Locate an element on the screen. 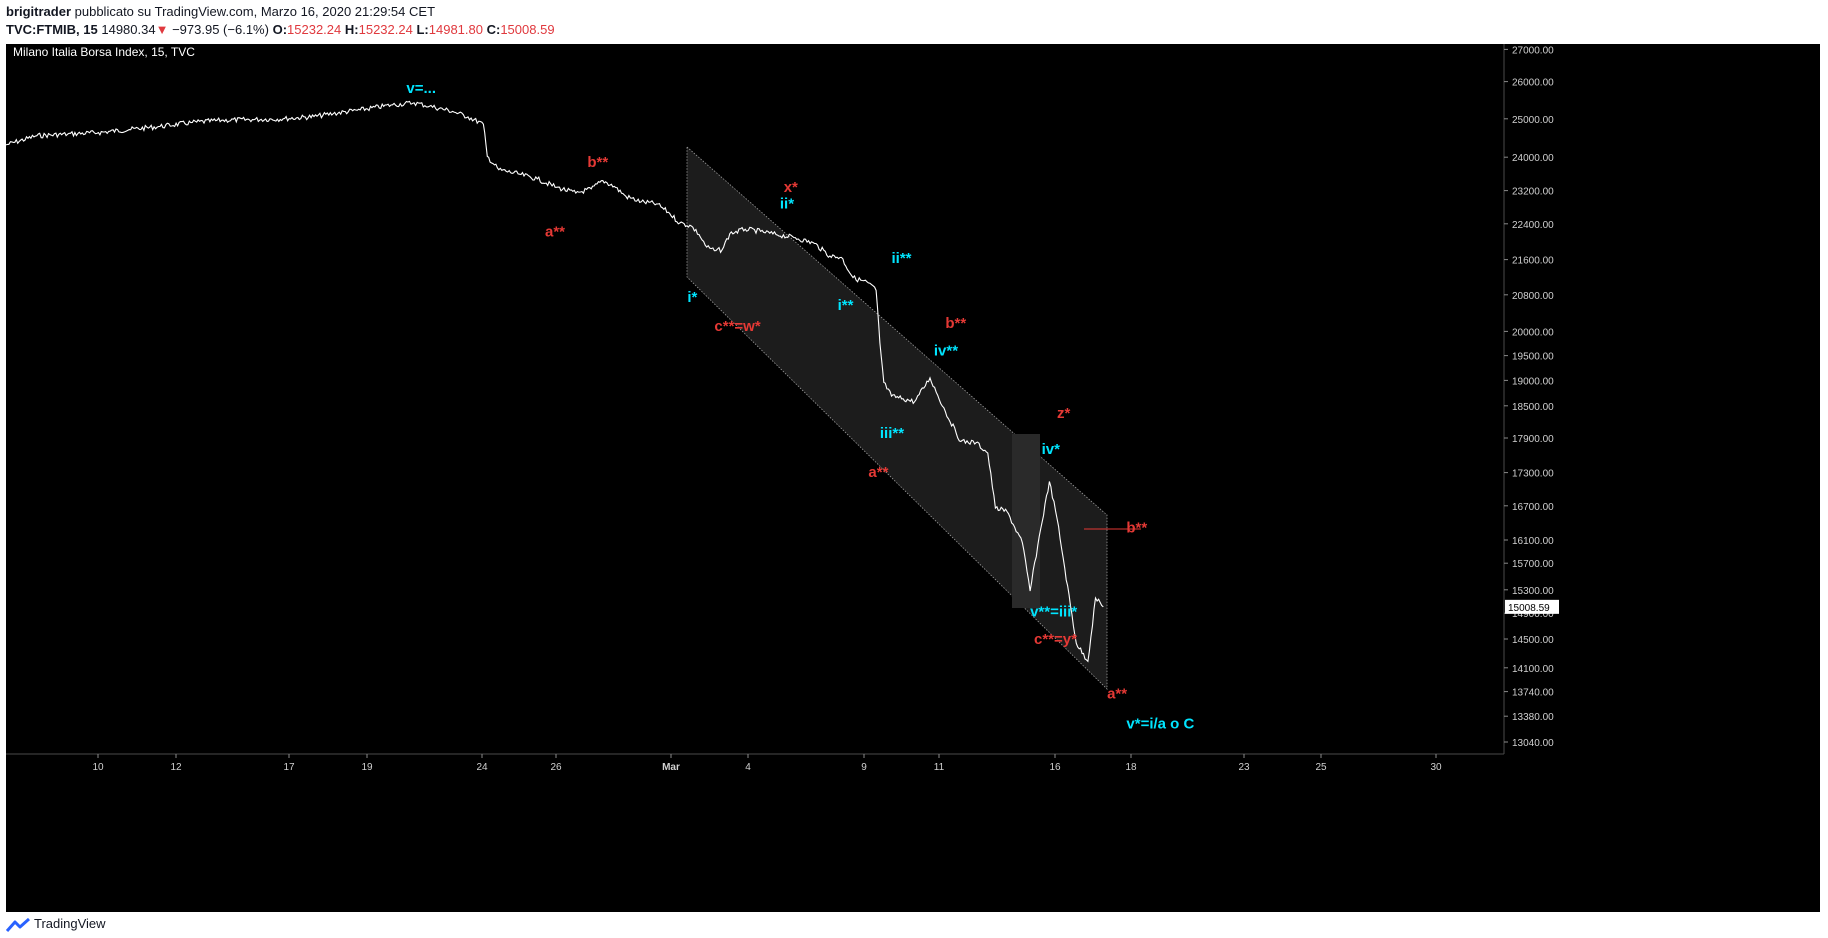 The image size is (1828, 938). x-tick-label: 25 is located at coordinates (1321, 767).